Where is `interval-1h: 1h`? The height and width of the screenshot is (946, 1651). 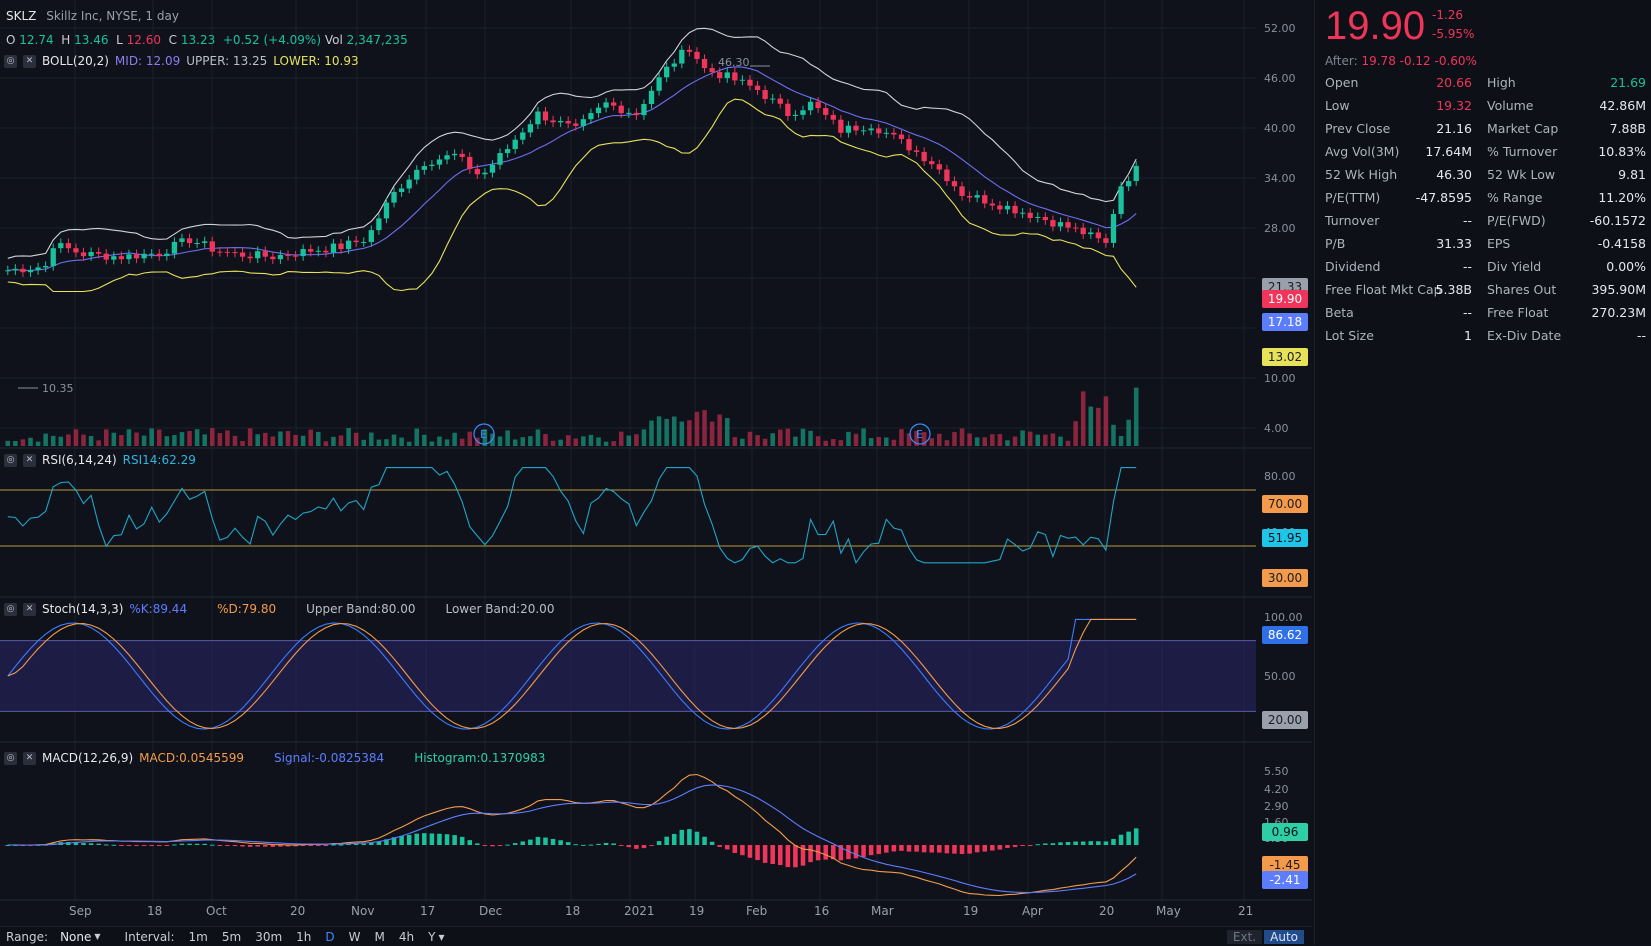
interval-1h: 1h is located at coordinates (304, 936).